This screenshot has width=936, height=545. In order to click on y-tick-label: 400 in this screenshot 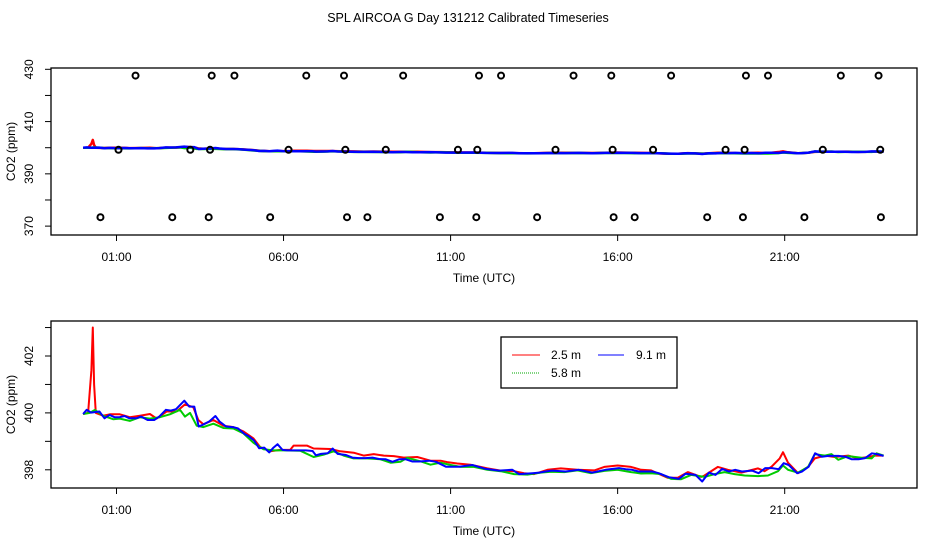, I will do `click(29, 413)`.